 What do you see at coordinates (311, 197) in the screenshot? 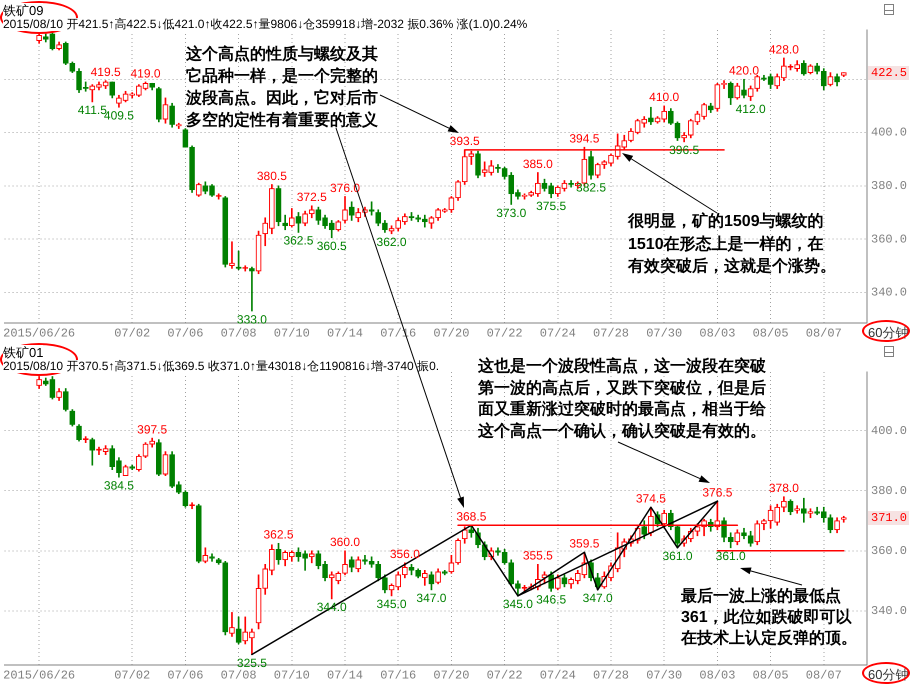
I see `text: 372.5` at bounding box center [311, 197].